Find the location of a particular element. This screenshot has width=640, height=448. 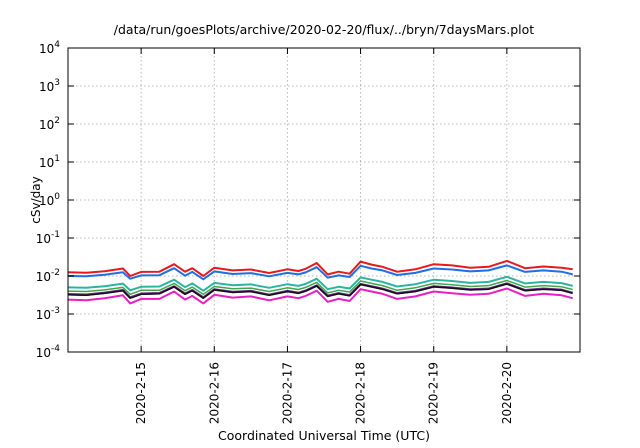

x-tick-label: 2020-2-20 is located at coordinates (507, 393).